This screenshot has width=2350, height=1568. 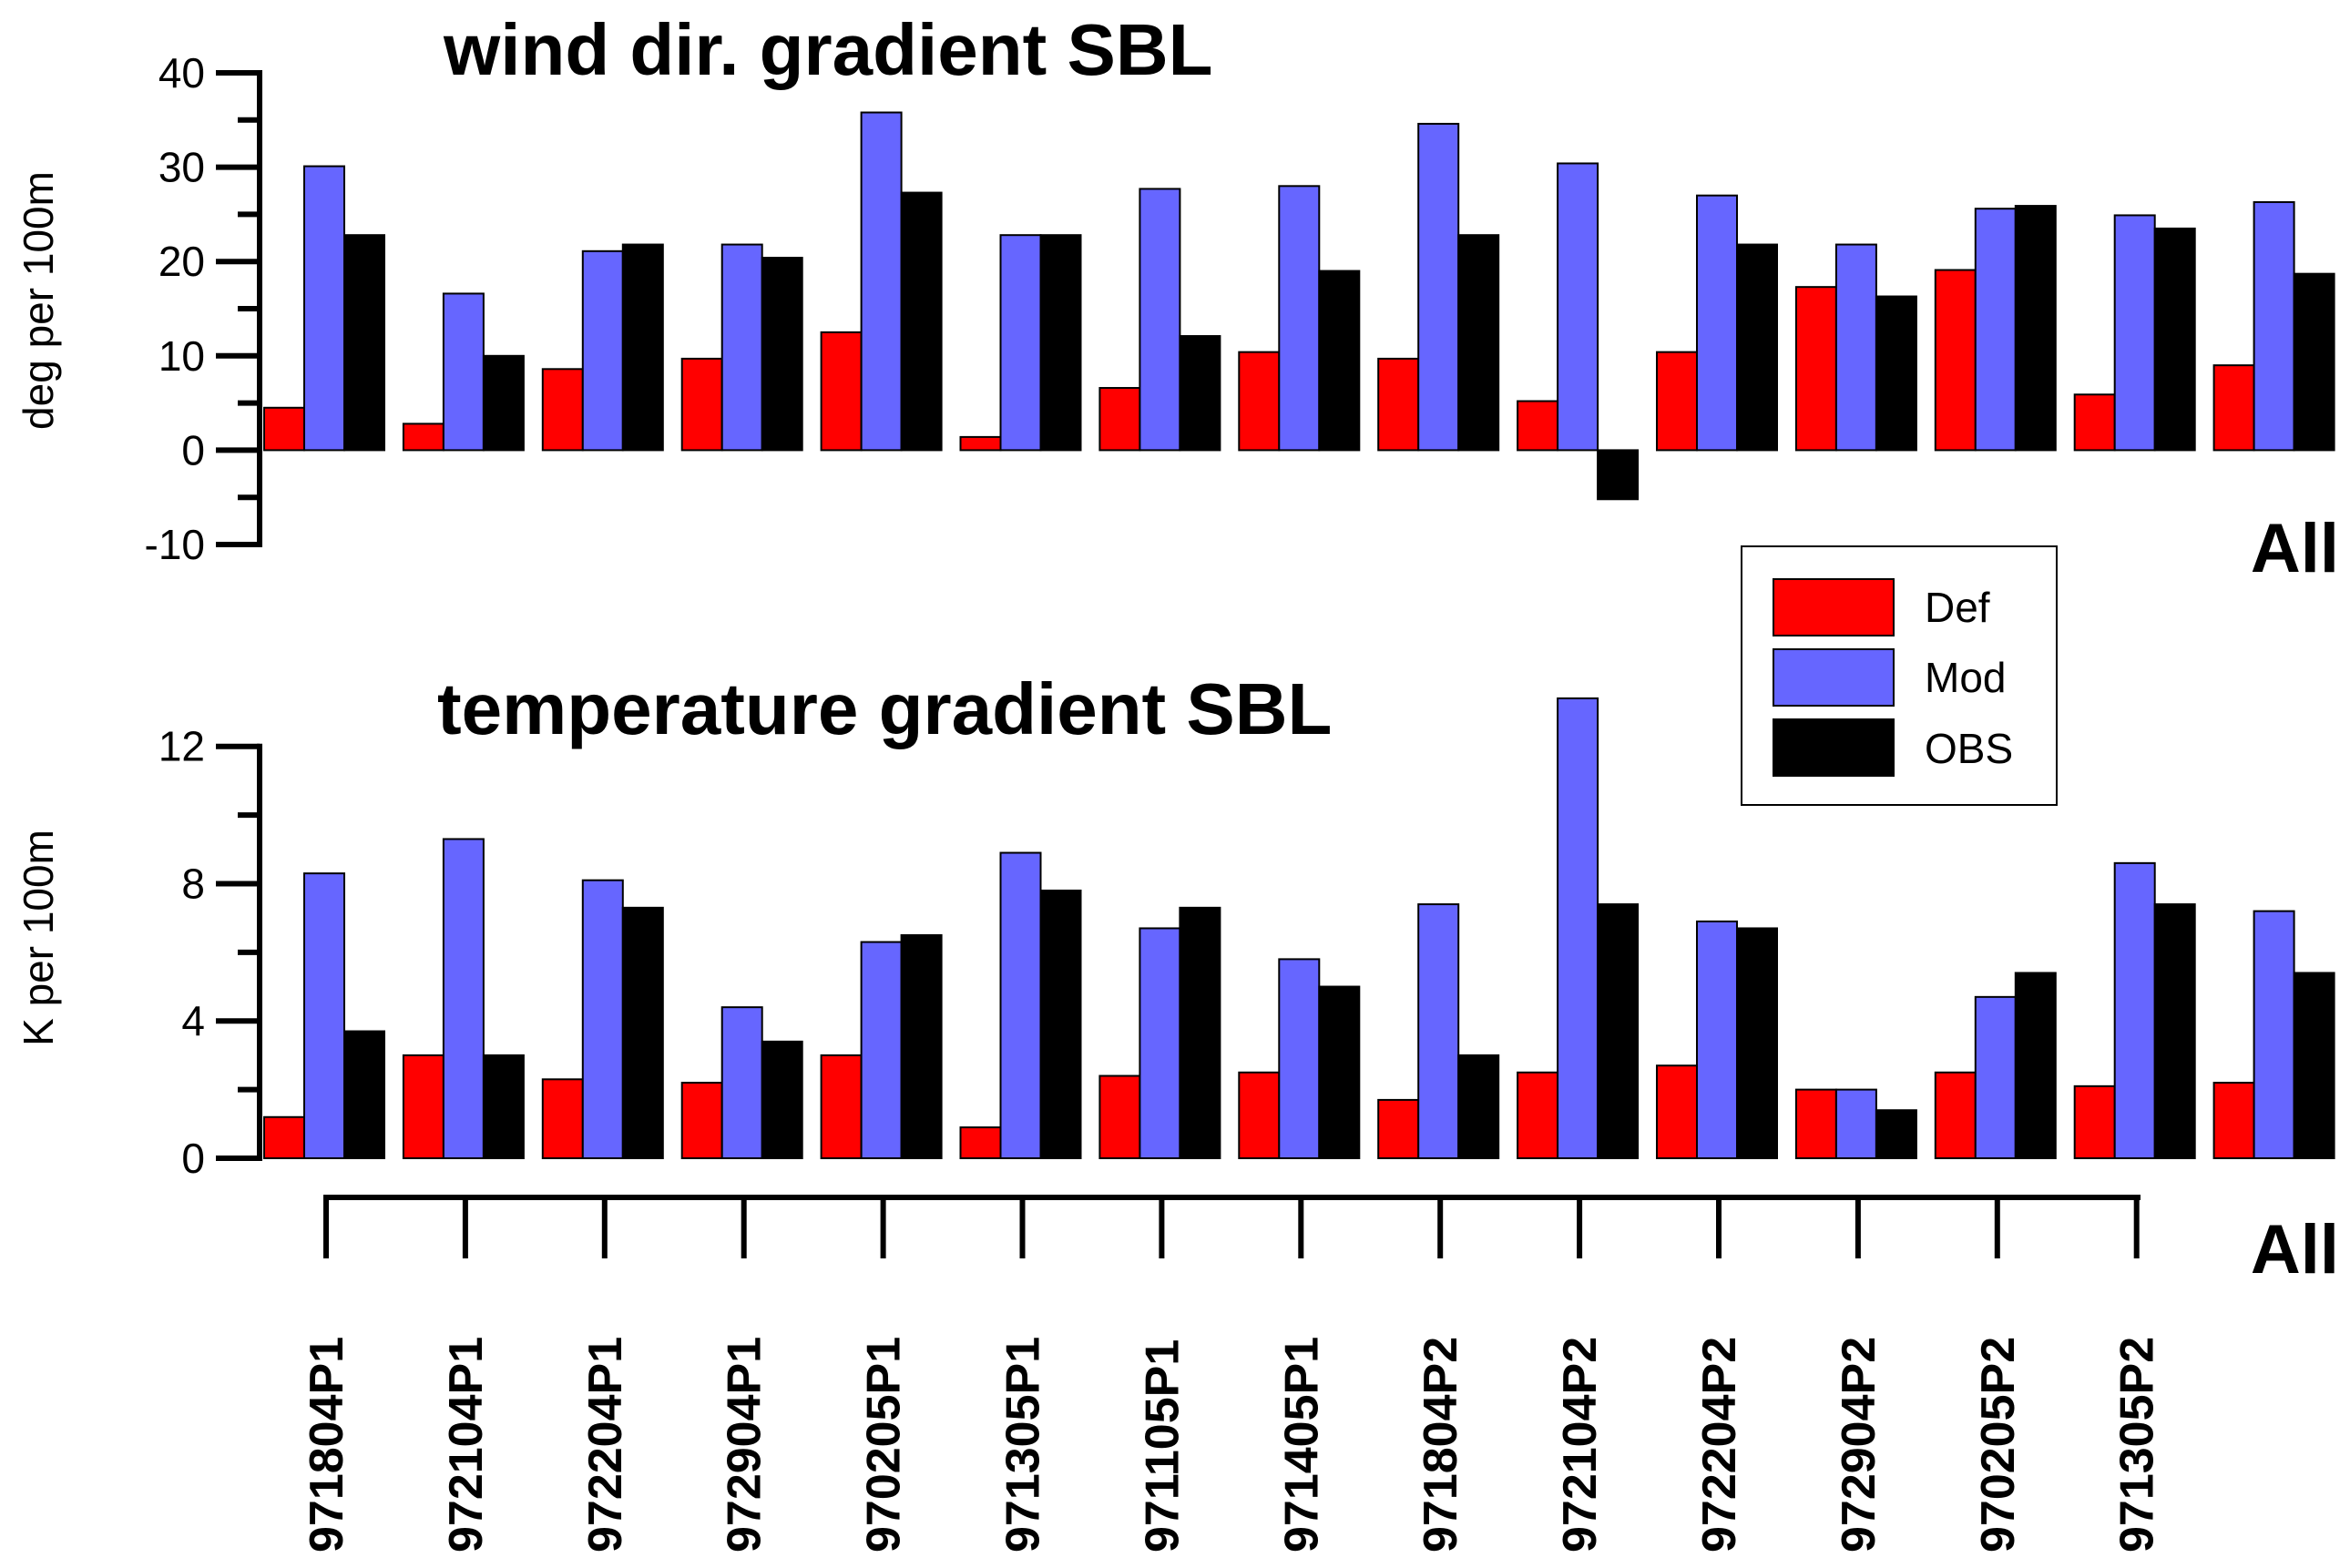 I want to click on bar-def-971305p2, so click(x=2094, y=1122).